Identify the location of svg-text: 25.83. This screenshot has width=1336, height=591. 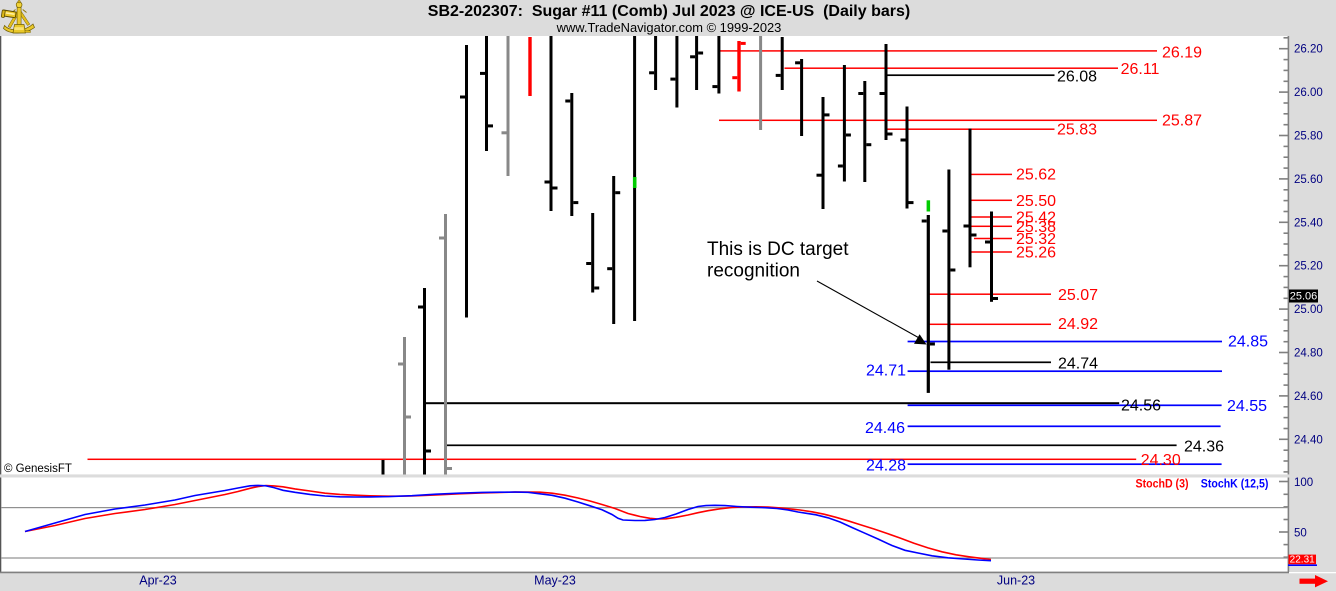
(1077, 130).